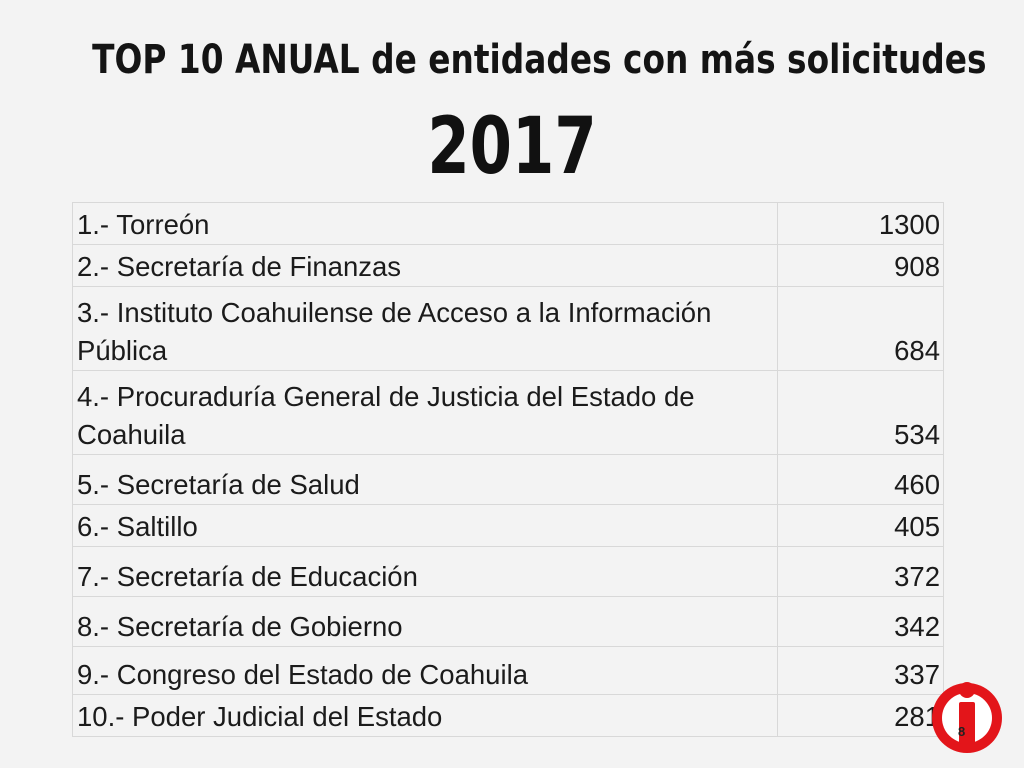 The height and width of the screenshot is (768, 1024). I want to click on info-i-logo-icon, so click(967, 717).